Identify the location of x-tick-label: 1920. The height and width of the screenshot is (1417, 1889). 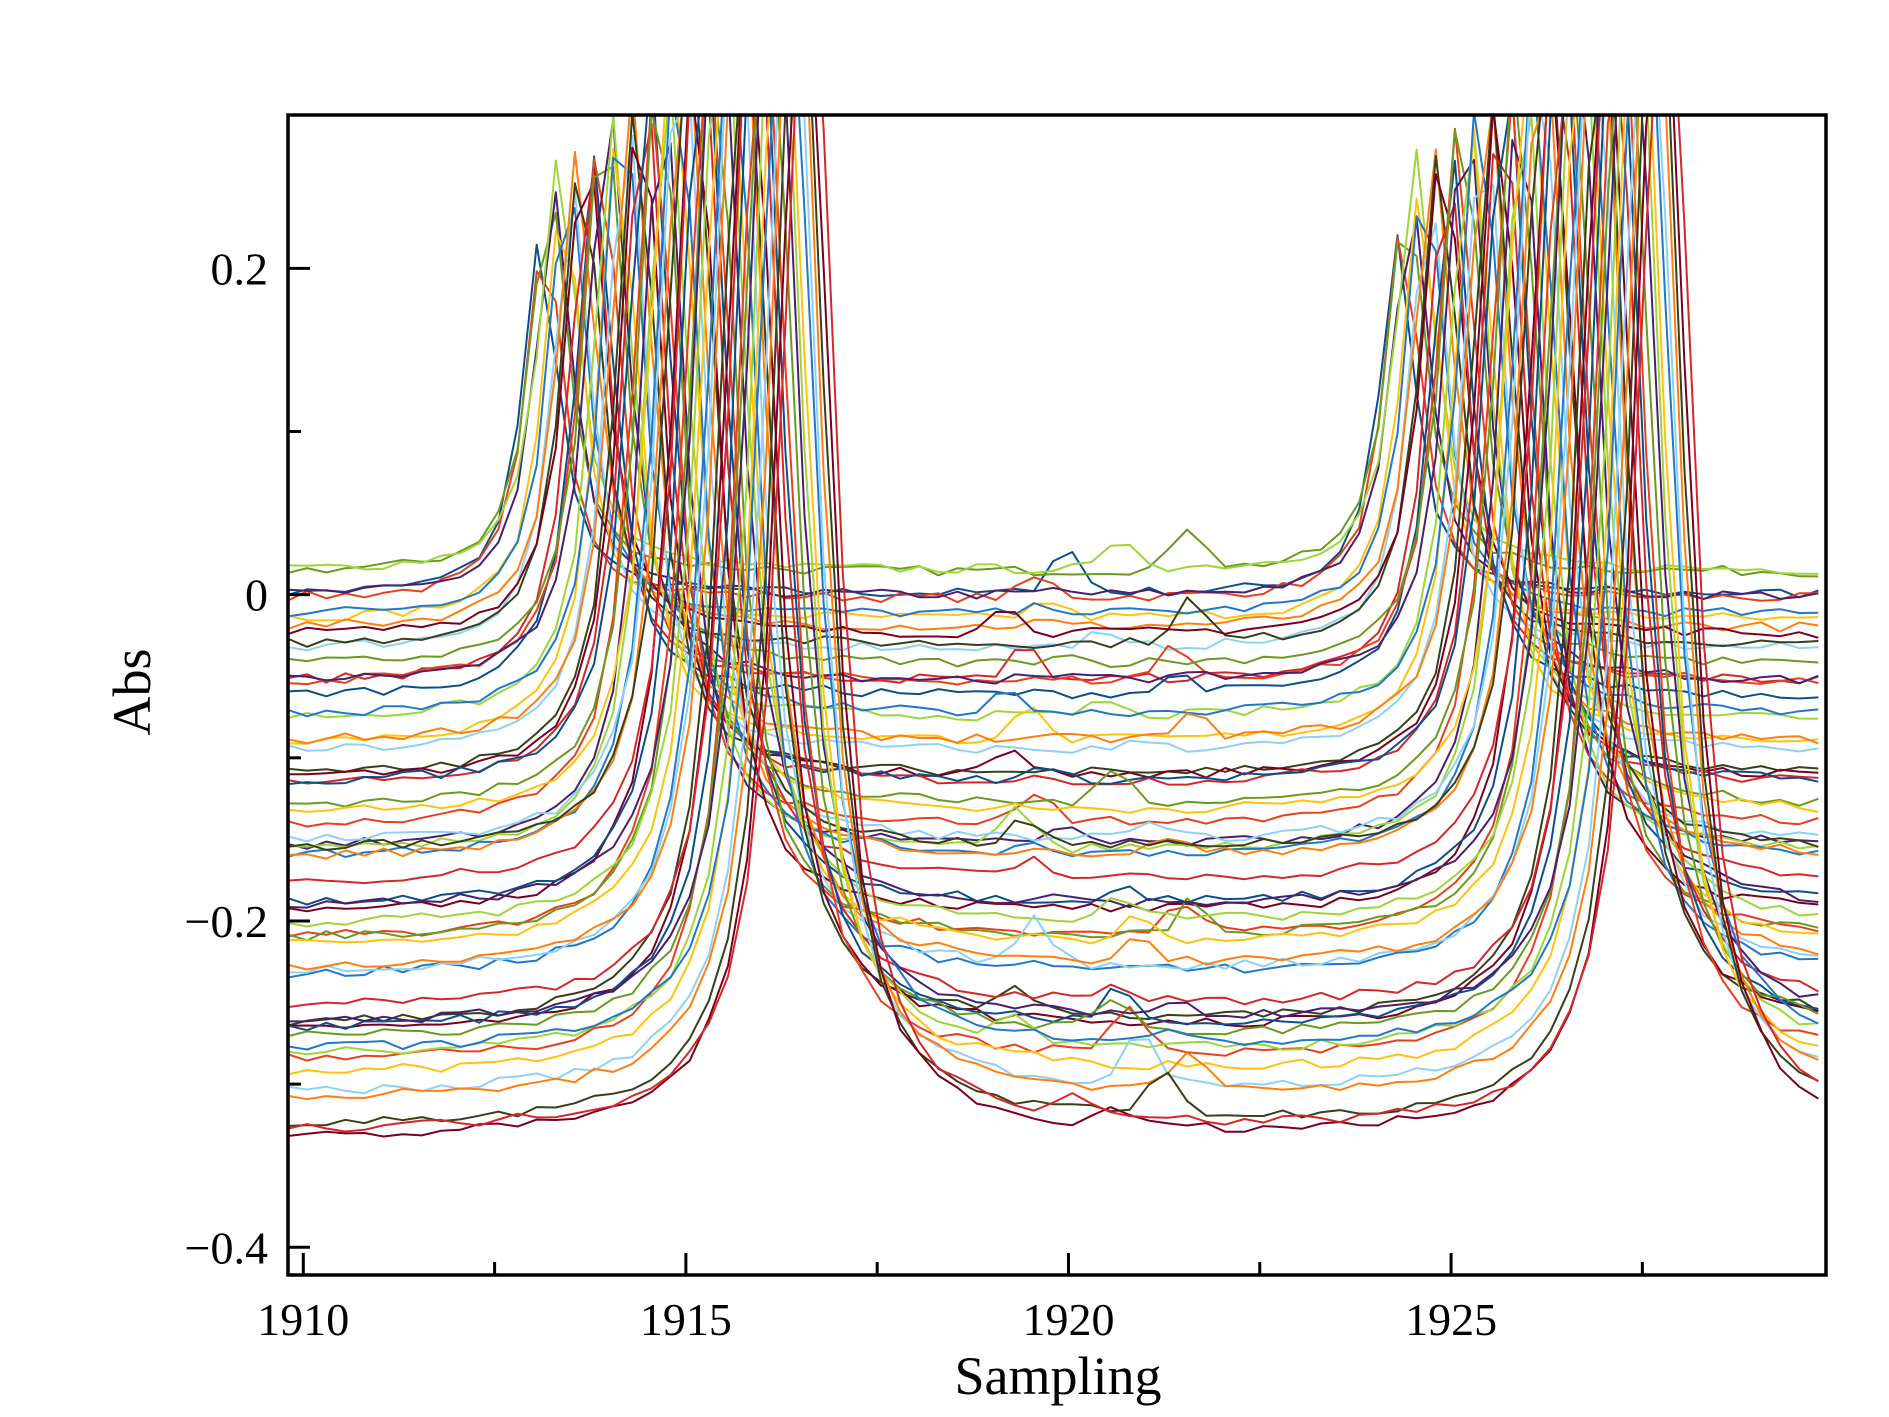
(1068, 1319).